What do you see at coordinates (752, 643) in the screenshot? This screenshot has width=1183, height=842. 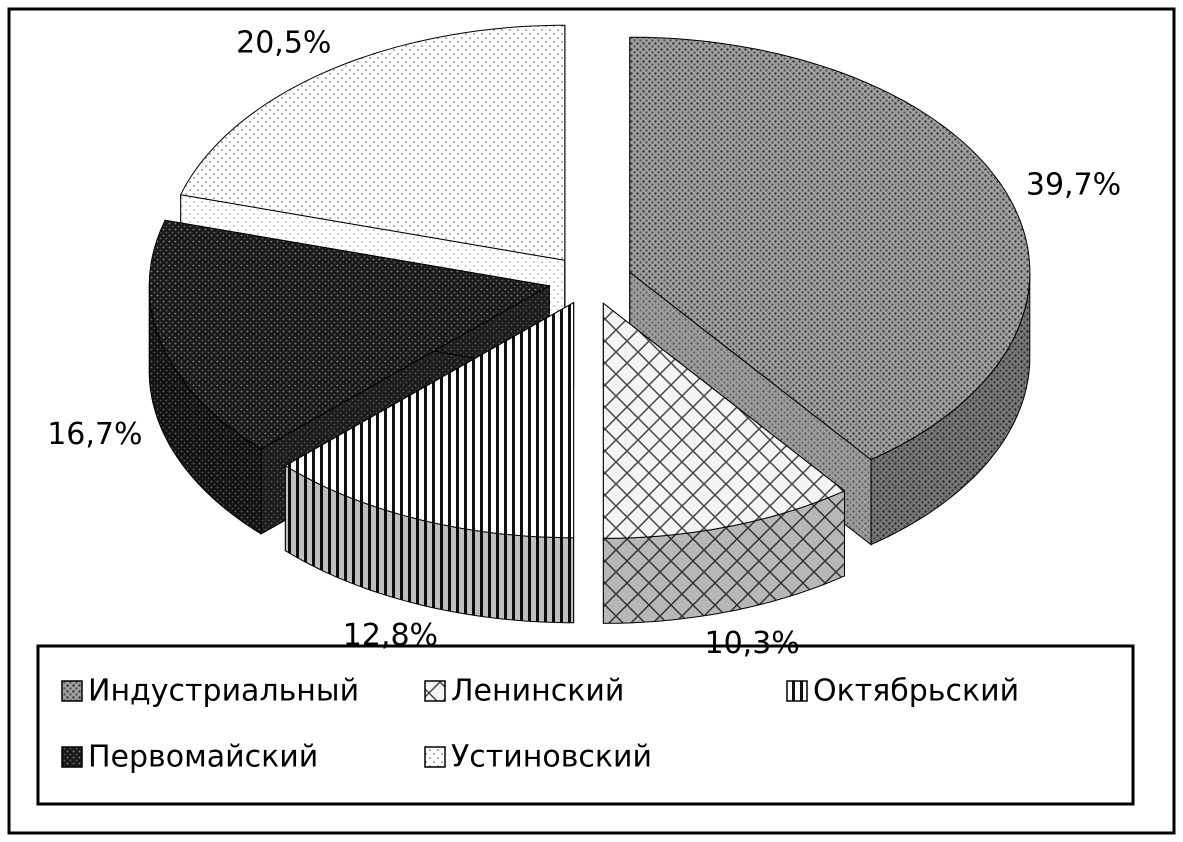 I see `data-label: 10,3%` at bounding box center [752, 643].